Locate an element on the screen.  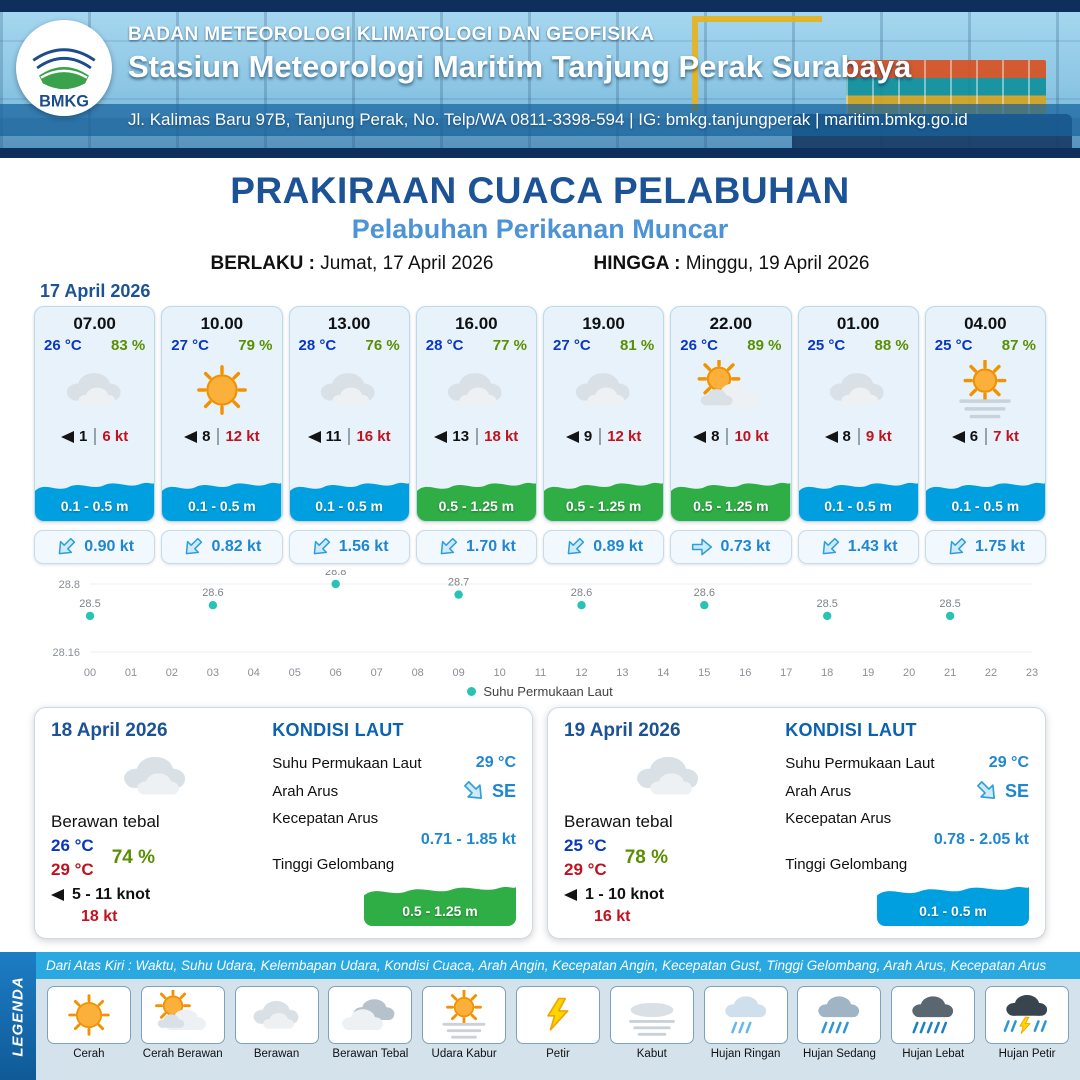
svg-text: 16 is located at coordinates (745, 673).